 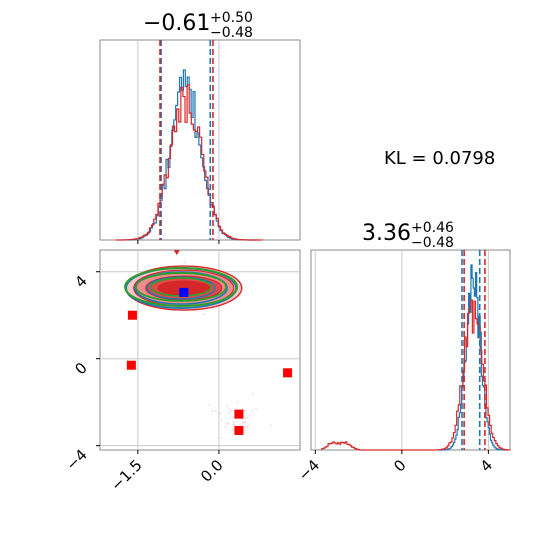 I want to click on joint-ytick-label: −4, so click(x=76, y=460).